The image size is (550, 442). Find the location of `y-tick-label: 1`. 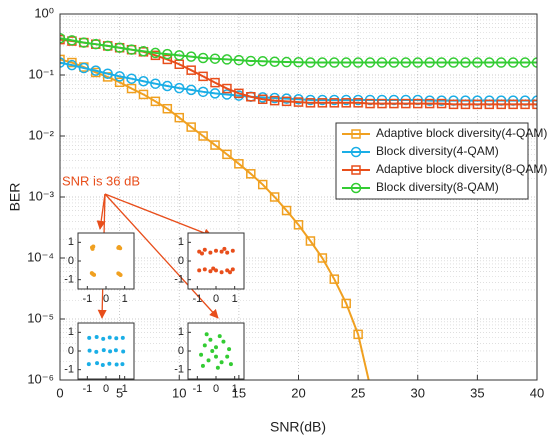

y-tick-label: 1 is located at coordinates (181, 242).